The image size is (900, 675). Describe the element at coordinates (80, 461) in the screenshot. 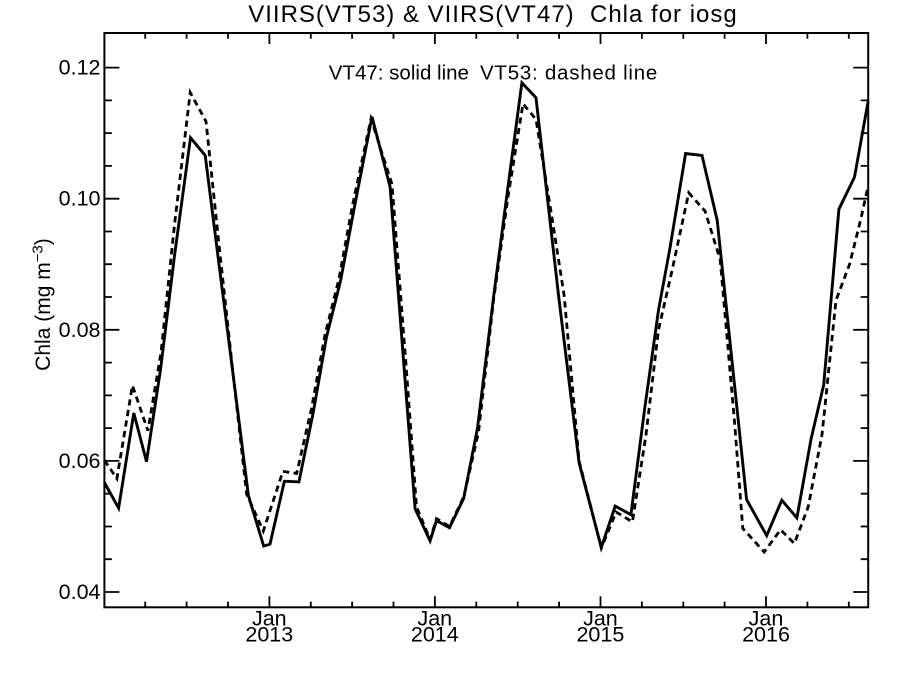

I see `svg-text: 0.06` at that location.